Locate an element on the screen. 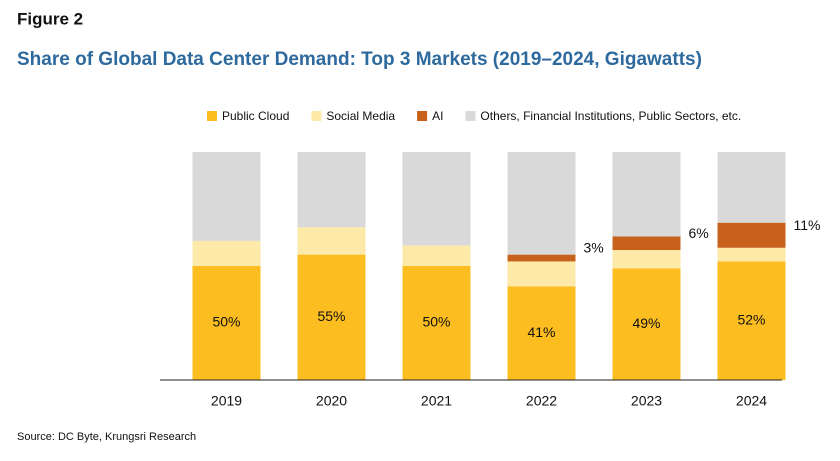  value-label: 41% is located at coordinates (541, 332).